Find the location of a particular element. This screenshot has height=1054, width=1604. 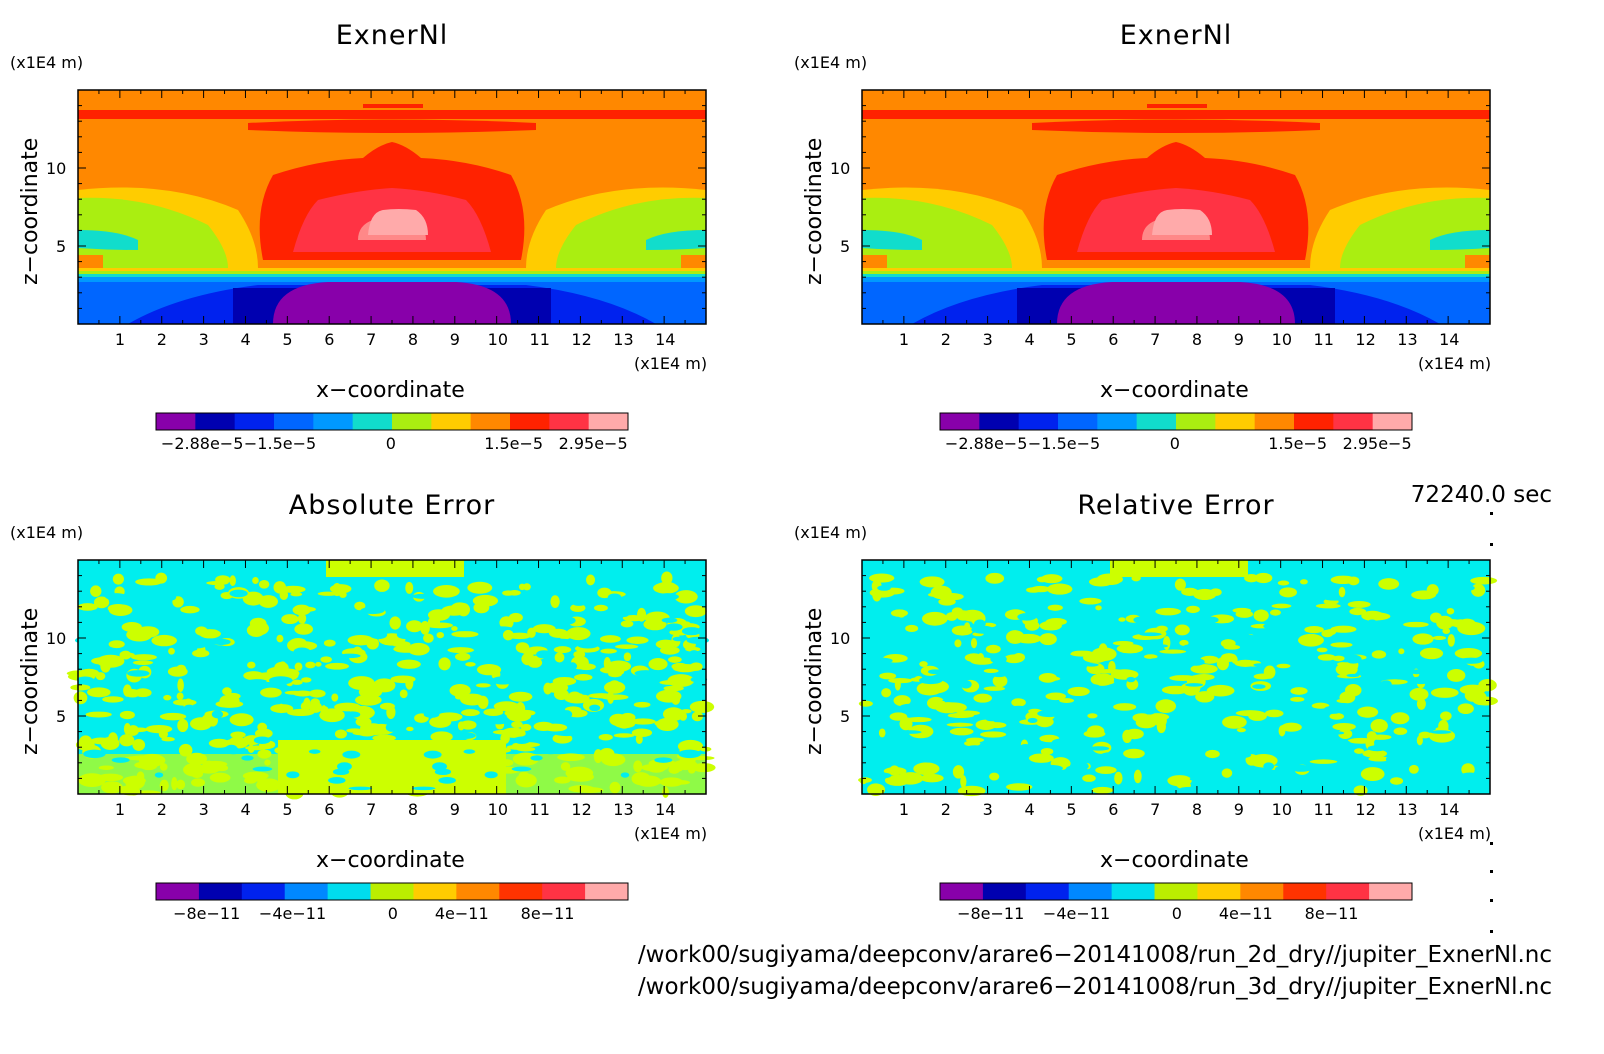

colorbar-label: 4e−11 is located at coordinates (461, 913).